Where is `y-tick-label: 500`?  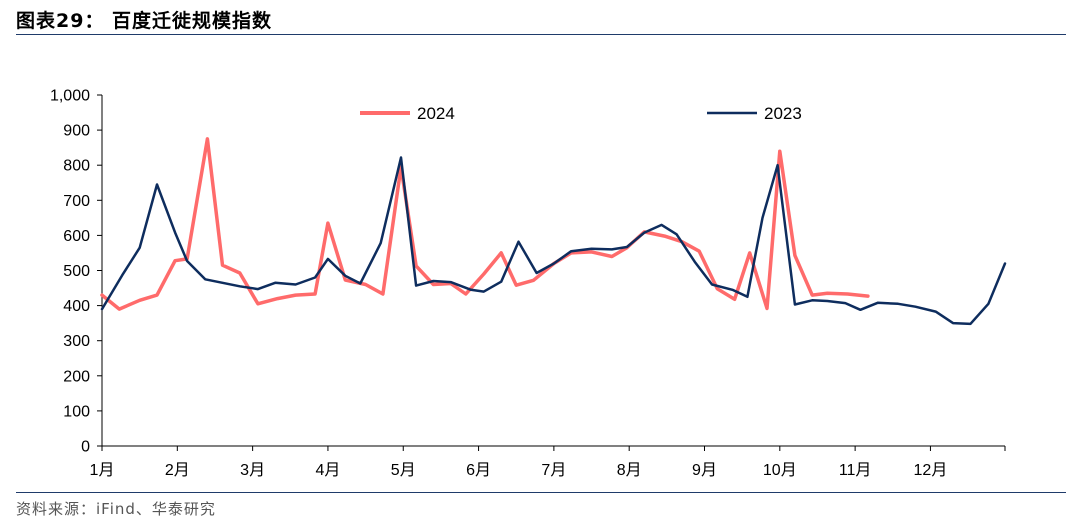
y-tick-label: 500 is located at coordinates (76, 271).